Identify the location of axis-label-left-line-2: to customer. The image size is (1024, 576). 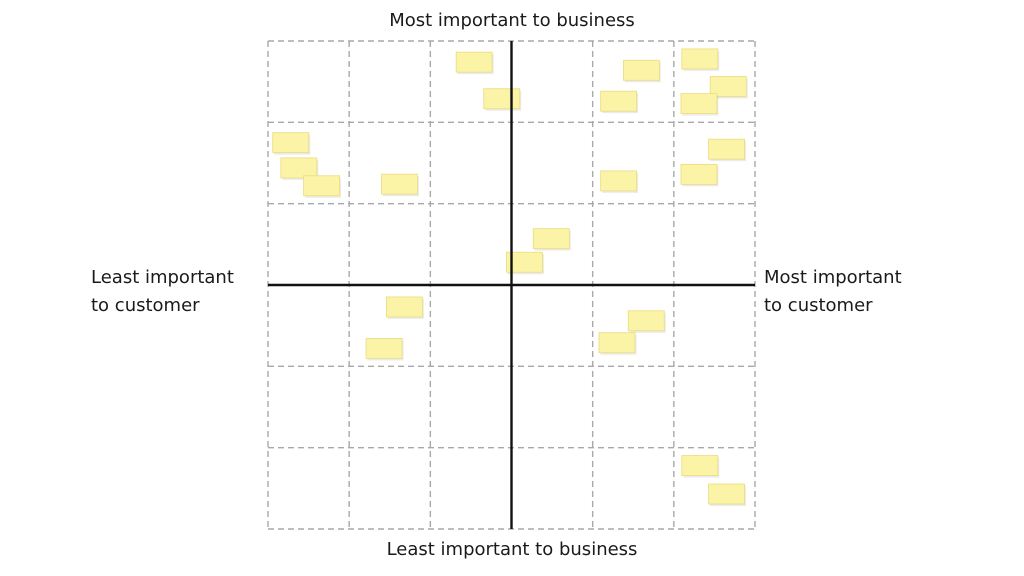
(145, 305).